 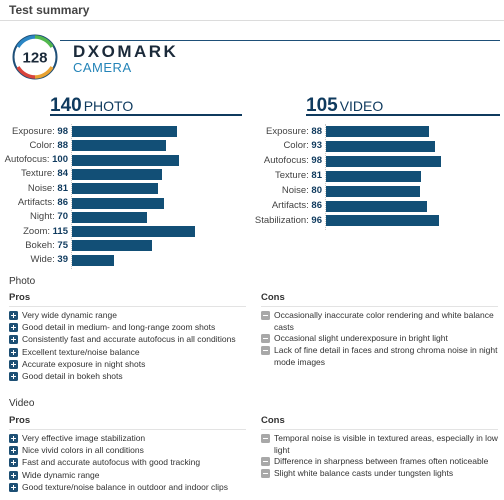 What do you see at coordinates (374, 176) in the screenshot?
I see `video-bar-texture` at bounding box center [374, 176].